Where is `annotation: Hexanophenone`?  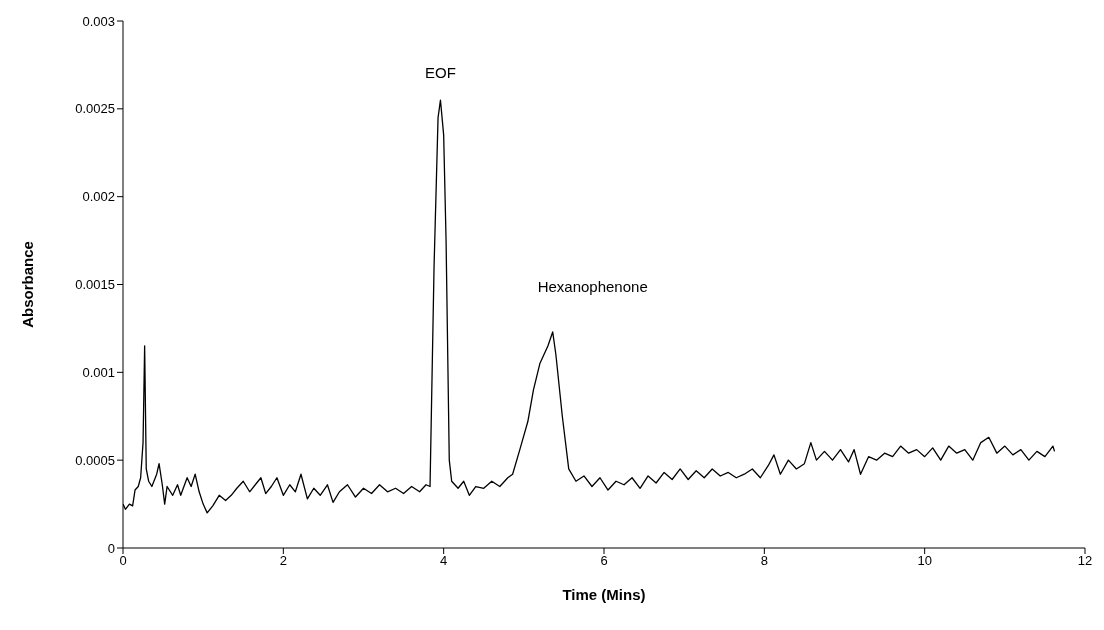
annotation: Hexanophenone is located at coordinates (592, 286).